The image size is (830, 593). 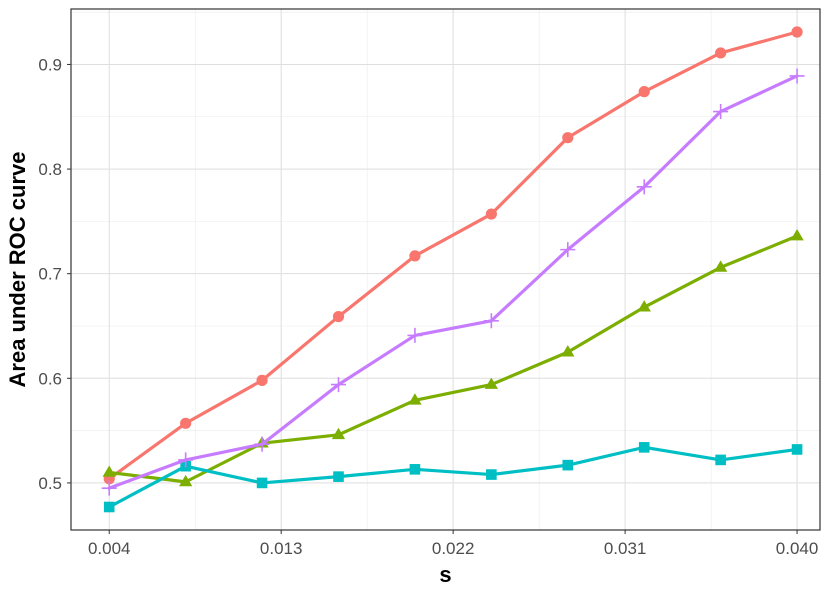 I want to click on x-tick-label: 0.022, so click(x=453, y=548).